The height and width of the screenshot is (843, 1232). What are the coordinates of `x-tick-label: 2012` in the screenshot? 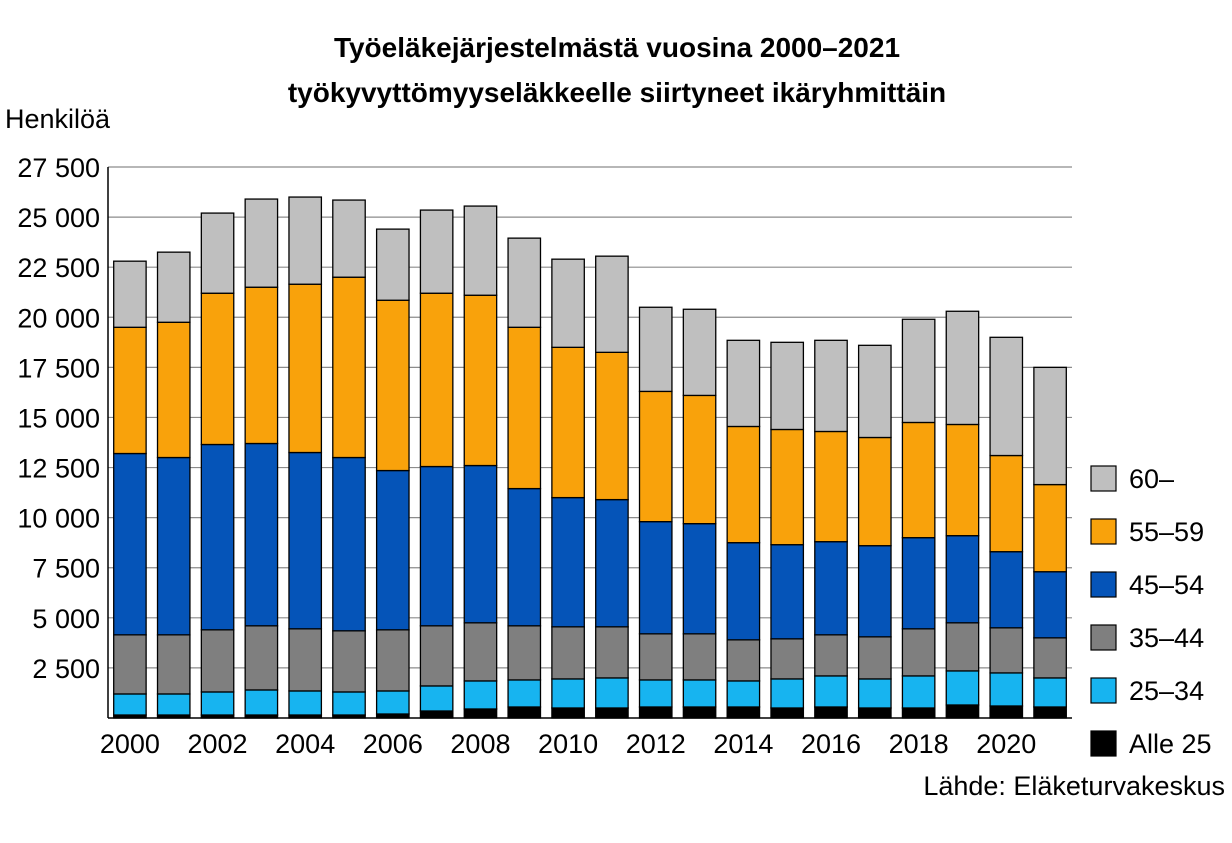 It's located at (656, 744).